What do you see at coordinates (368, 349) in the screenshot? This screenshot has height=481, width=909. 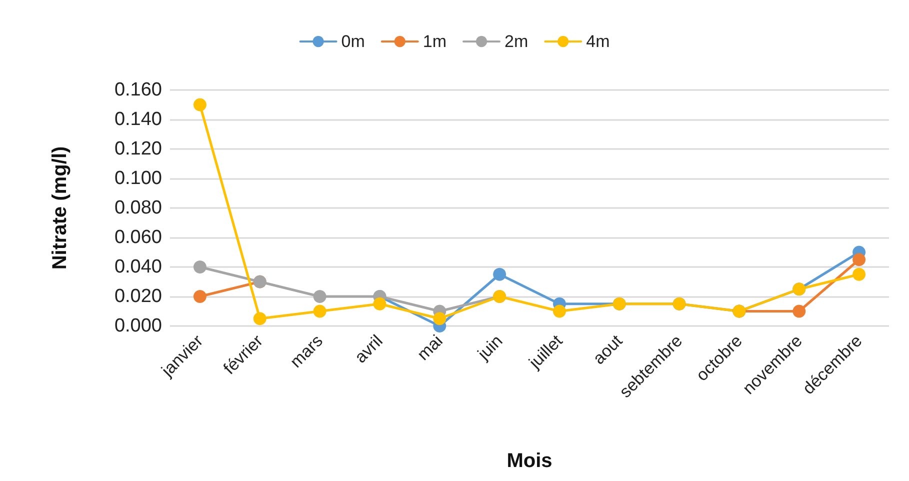 I see `x-tick-label: avril` at bounding box center [368, 349].